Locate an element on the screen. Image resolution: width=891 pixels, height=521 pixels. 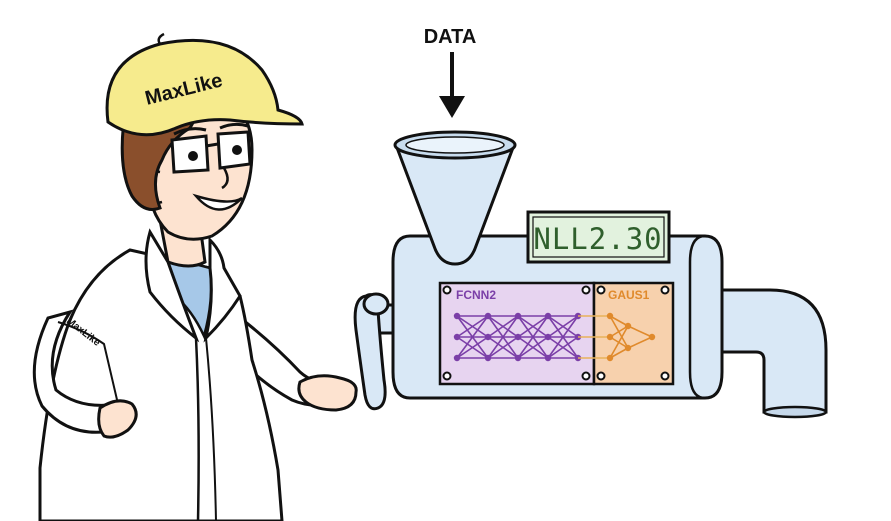
nll-display-value: NLL2.30 is located at coordinates (597, 239).